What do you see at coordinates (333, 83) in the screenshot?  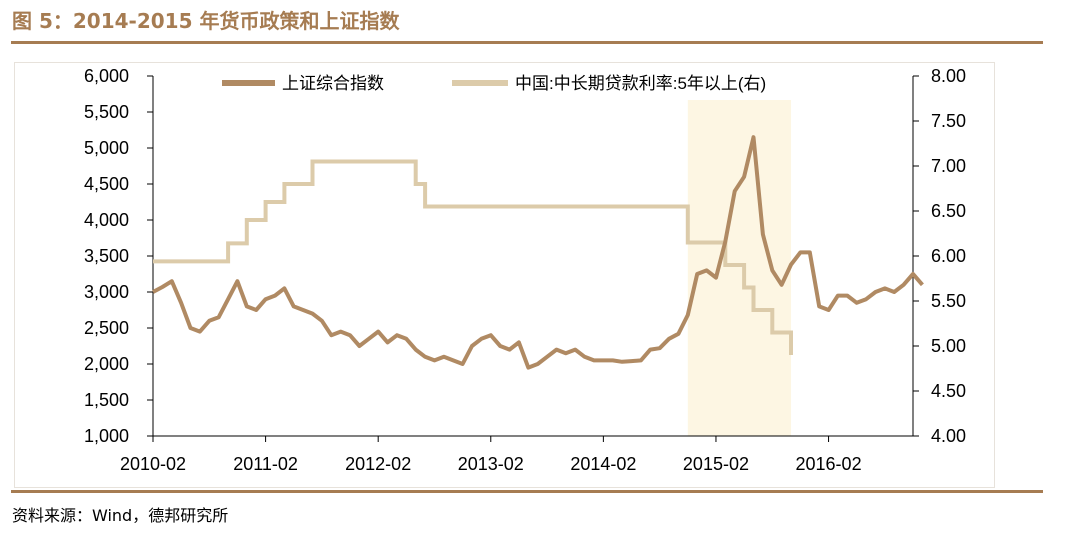 I see `legend-label-shanghai-index: 上证综合指数` at bounding box center [333, 83].